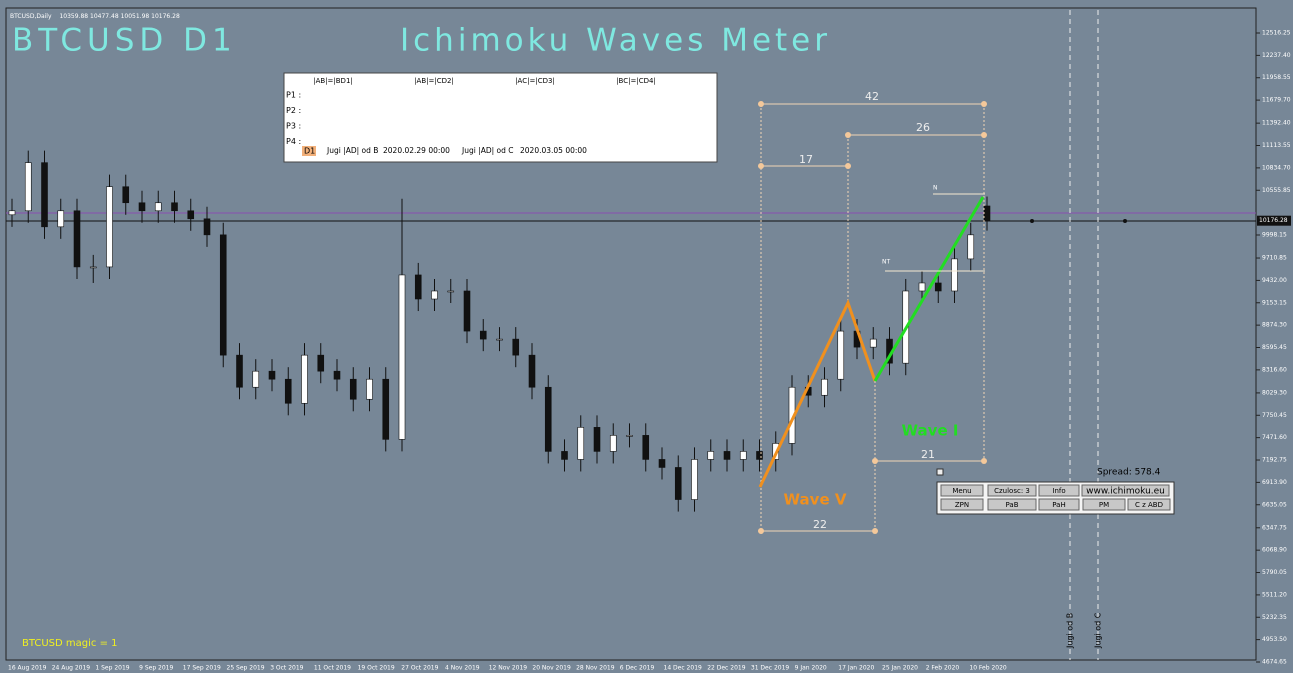 The image size is (1293, 673). Describe the element at coordinates (872, 96) in the screenshot. I see `measure-label: 42` at that location.